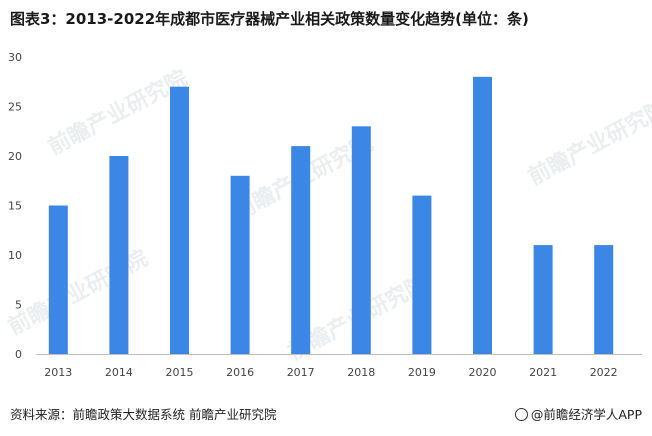 Image resolution: width=652 pixels, height=436 pixels. What do you see at coordinates (119, 255) in the screenshot?
I see `bar-2014` at bounding box center [119, 255].